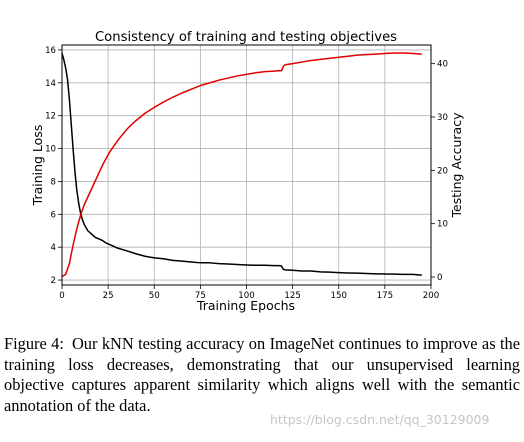 This screenshot has width=524, height=442. Describe the element at coordinates (50, 117) in the screenshot. I see `y-left-tick-label-5: 12` at that location.